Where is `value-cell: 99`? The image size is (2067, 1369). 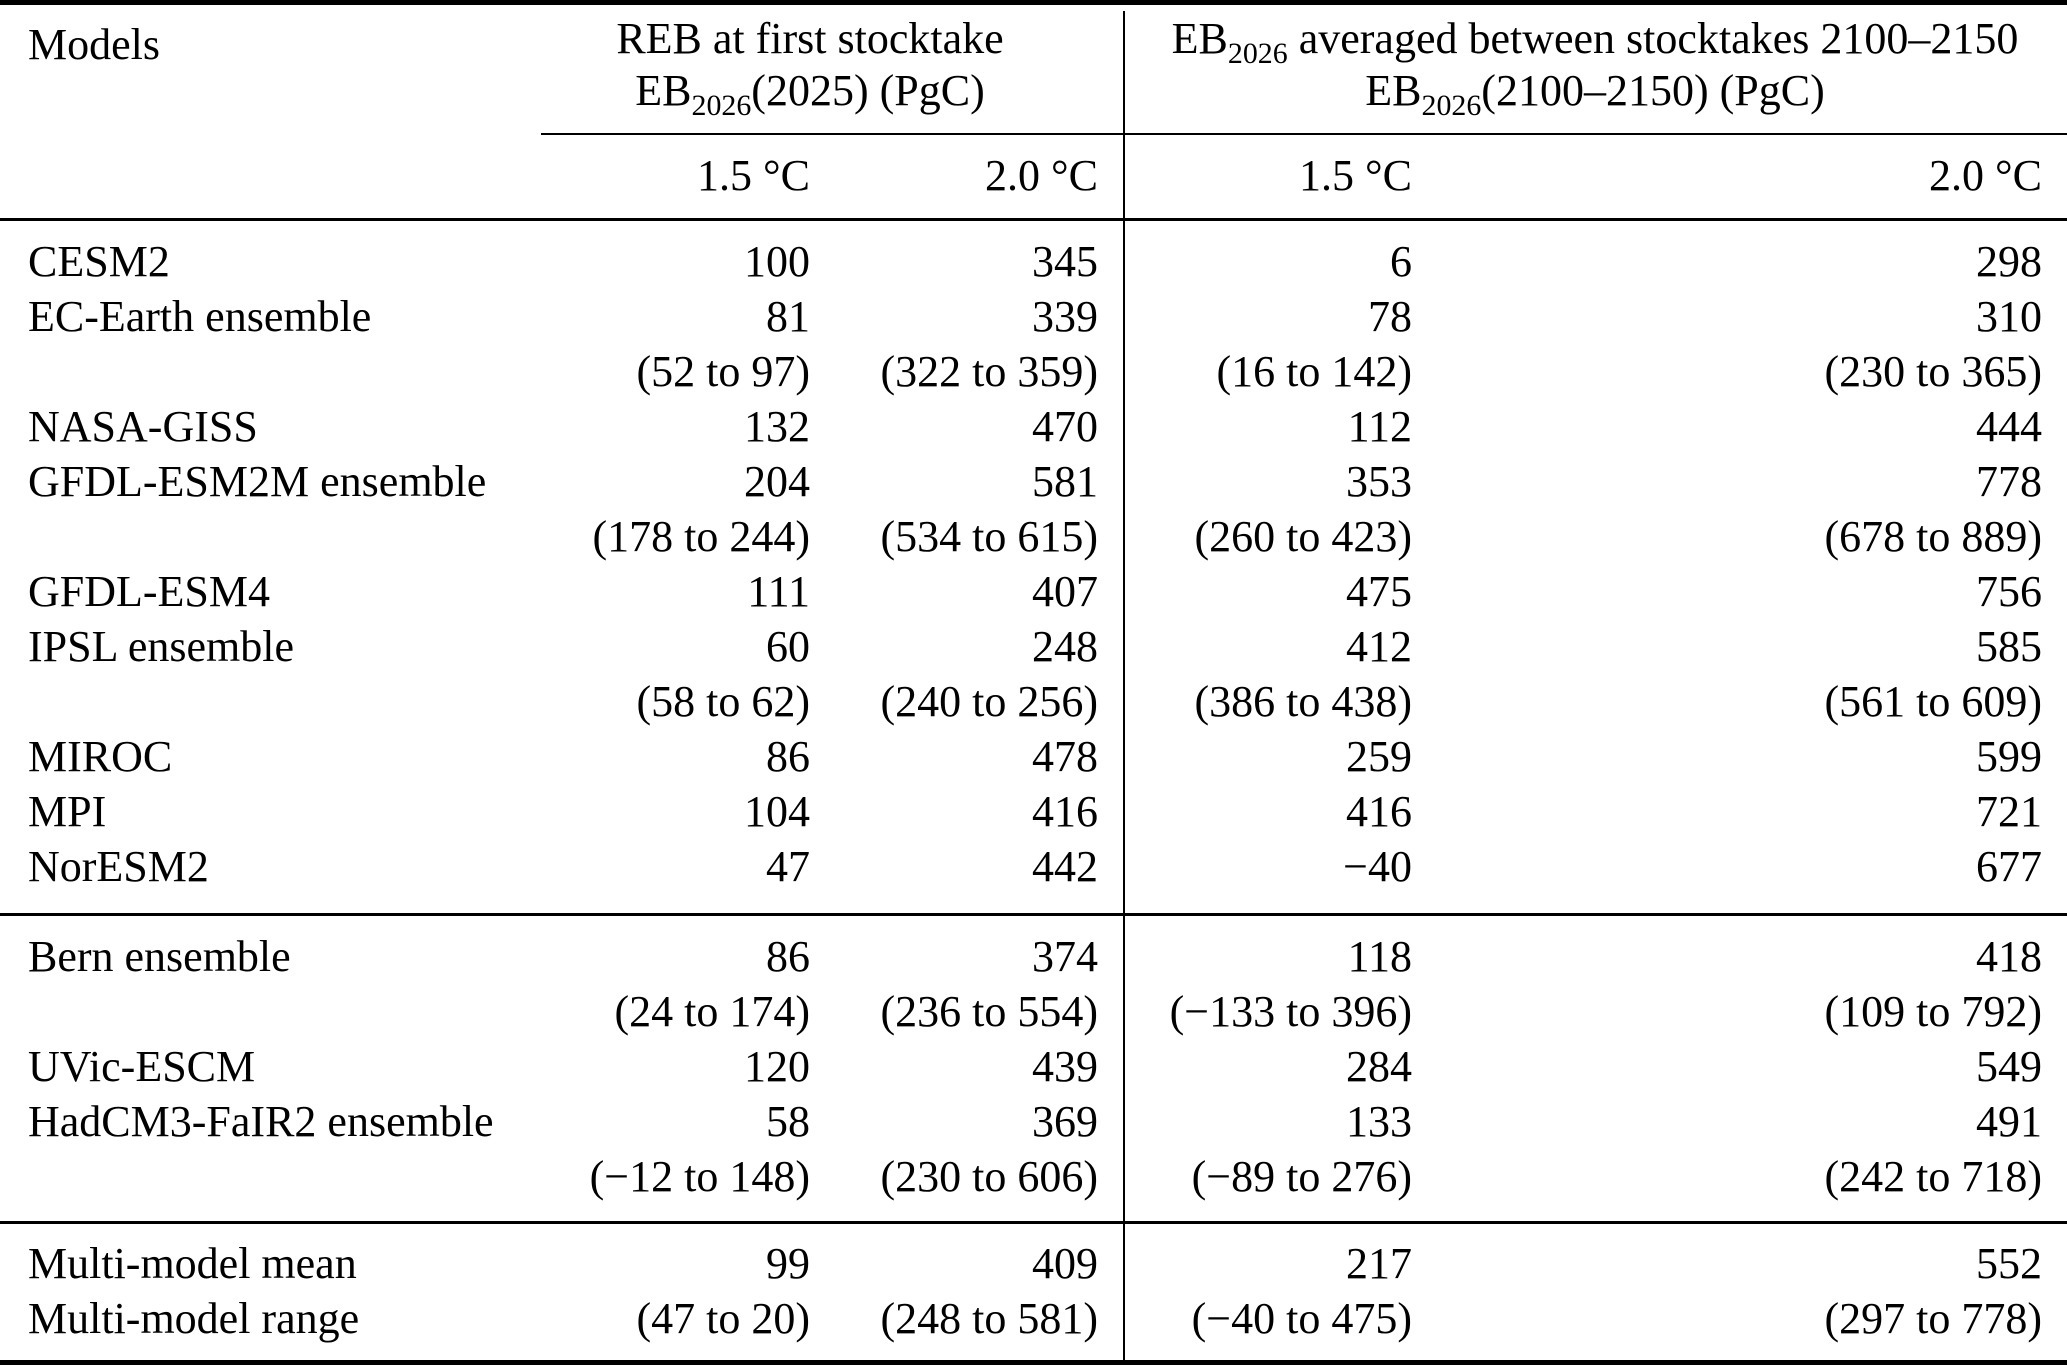 value-cell: 99 is located at coordinates (788, 1264).